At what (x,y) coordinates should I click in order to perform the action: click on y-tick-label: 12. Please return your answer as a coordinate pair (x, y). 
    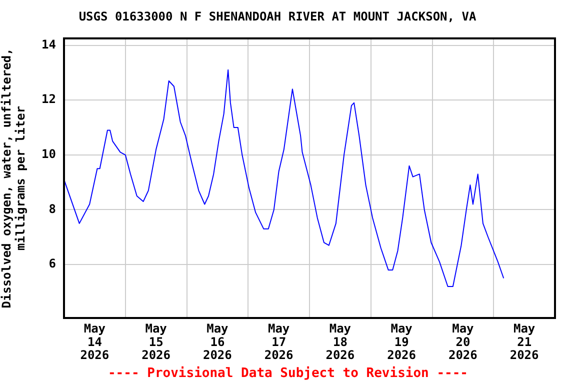
    Looking at the image, I should click on (49, 99).